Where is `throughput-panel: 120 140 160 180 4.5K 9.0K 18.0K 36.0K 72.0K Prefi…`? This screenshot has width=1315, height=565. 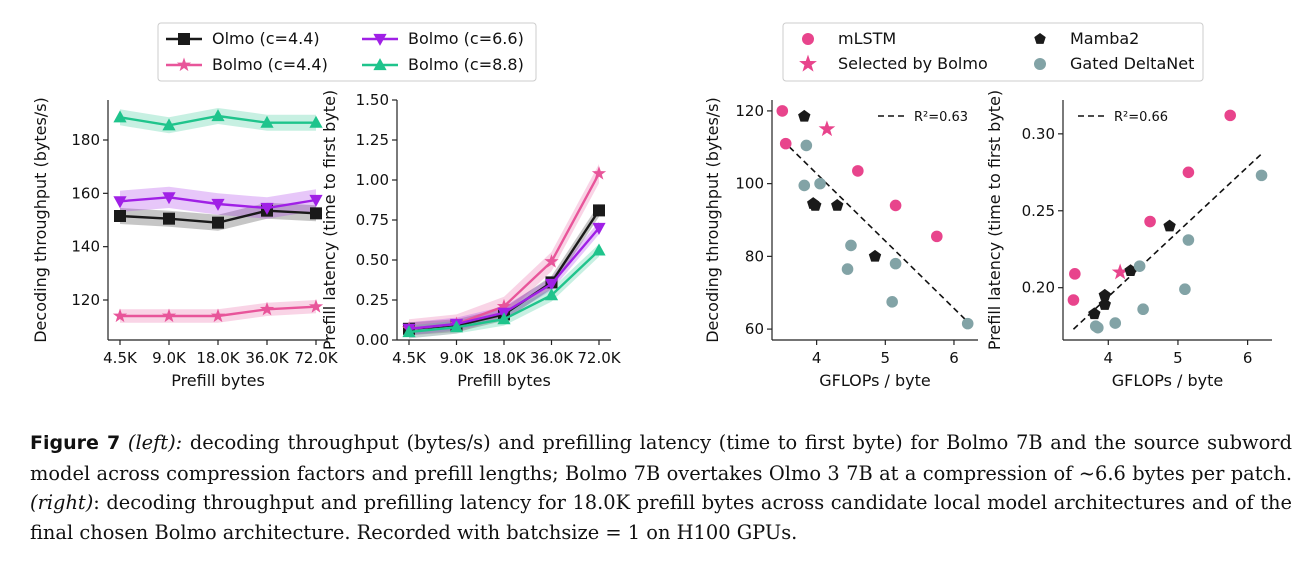
throughput-panel: 120 140 160 180 4.5K 9.0K 18.0K 36.0K 72.0K Prefi… is located at coordinates (185, 243).